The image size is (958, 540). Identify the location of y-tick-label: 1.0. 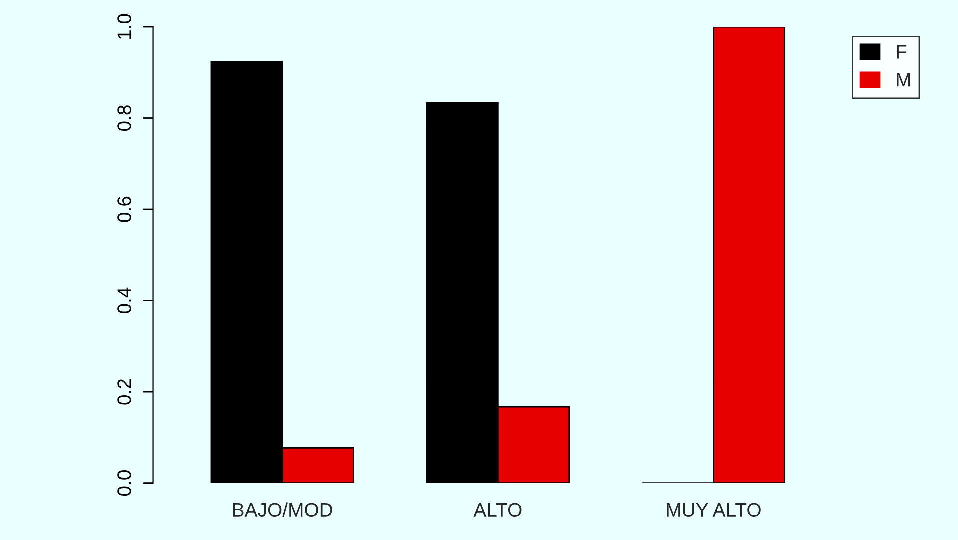
(125, 27).